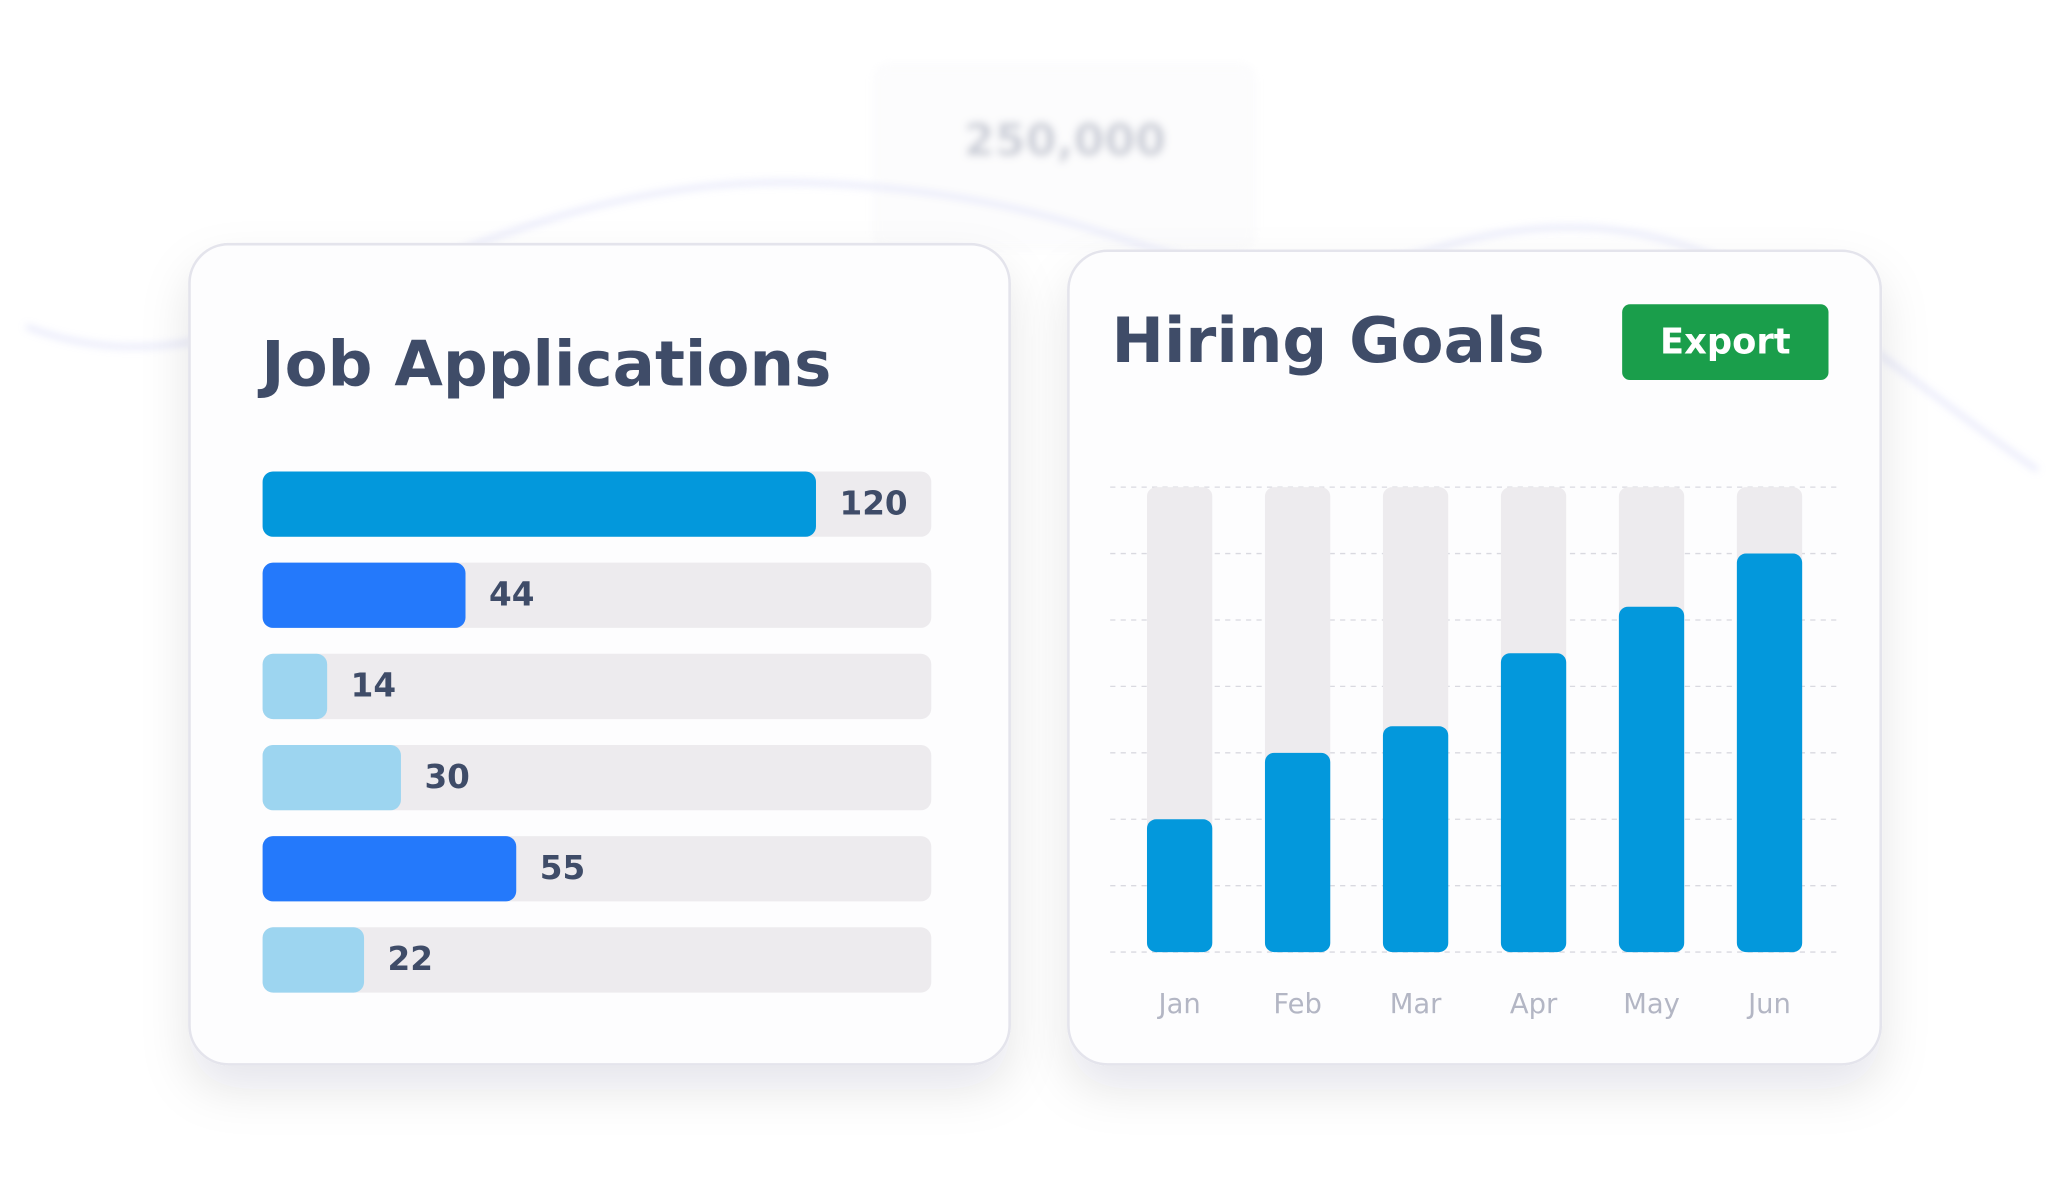 The image size is (2048, 1195). Describe the element at coordinates (562, 868) in the screenshot. I see `value-label: 55` at that location.